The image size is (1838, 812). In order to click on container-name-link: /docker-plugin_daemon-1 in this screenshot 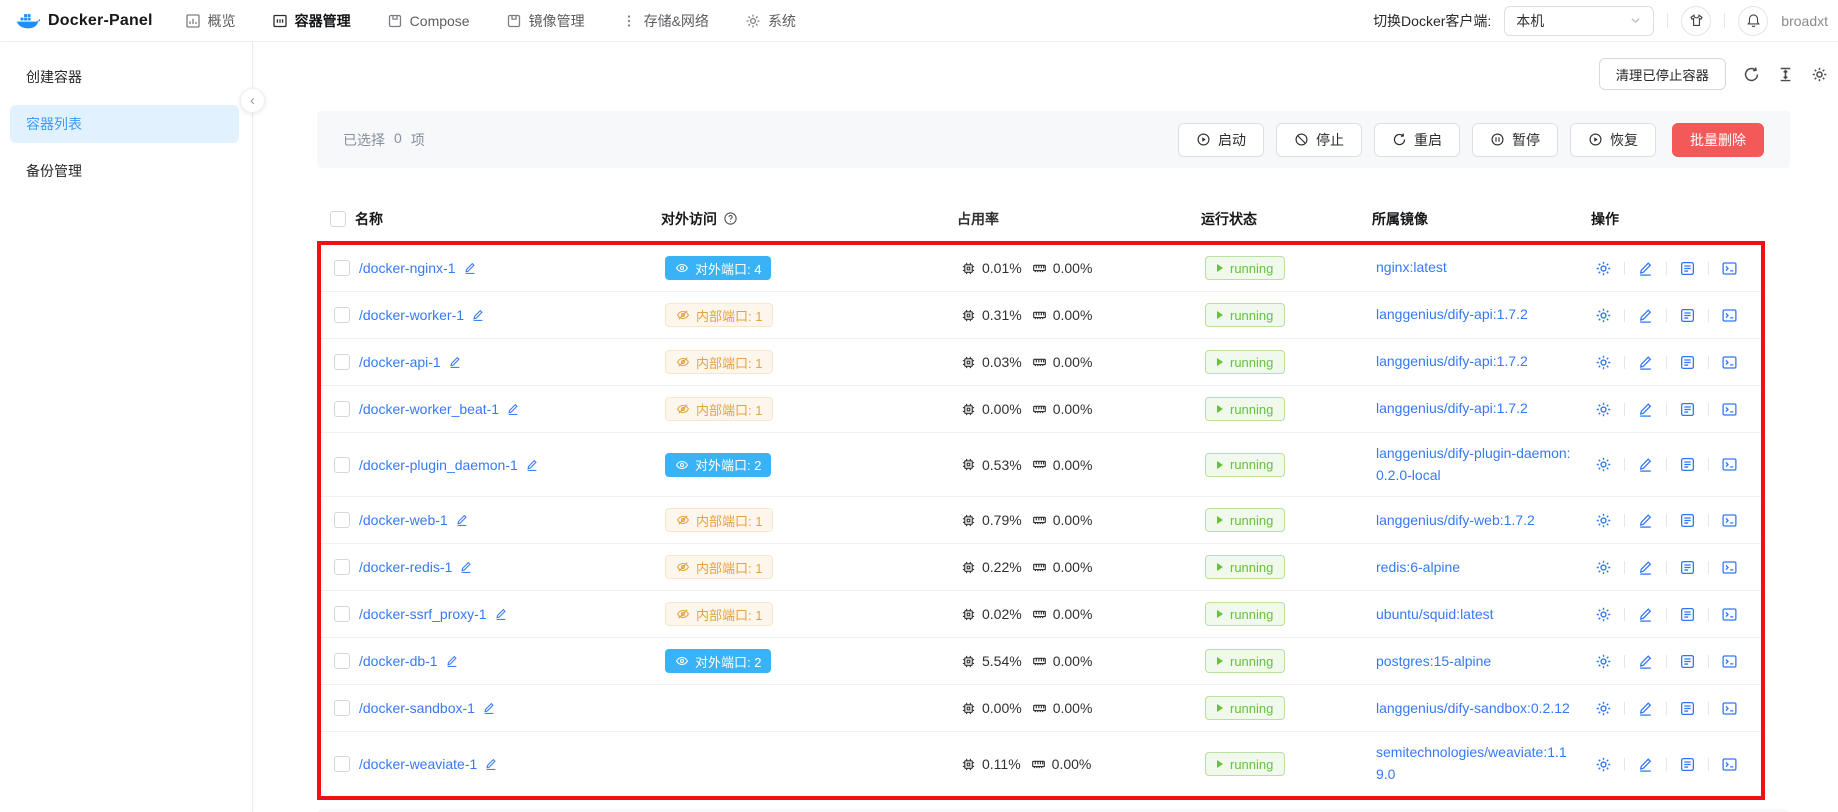, I will do `click(438, 464)`.